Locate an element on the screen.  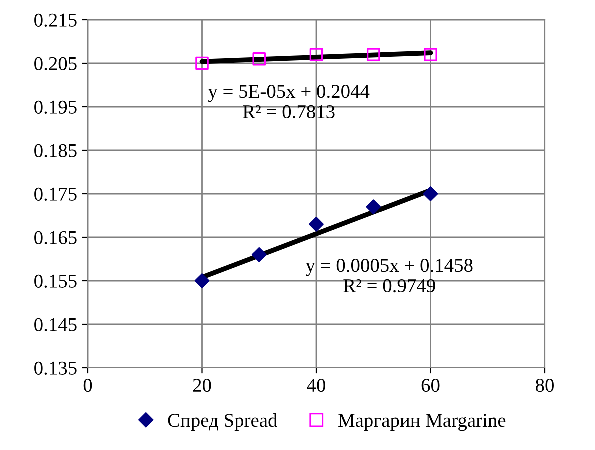
y-tick-label: 0.205 is located at coordinates (55, 64).